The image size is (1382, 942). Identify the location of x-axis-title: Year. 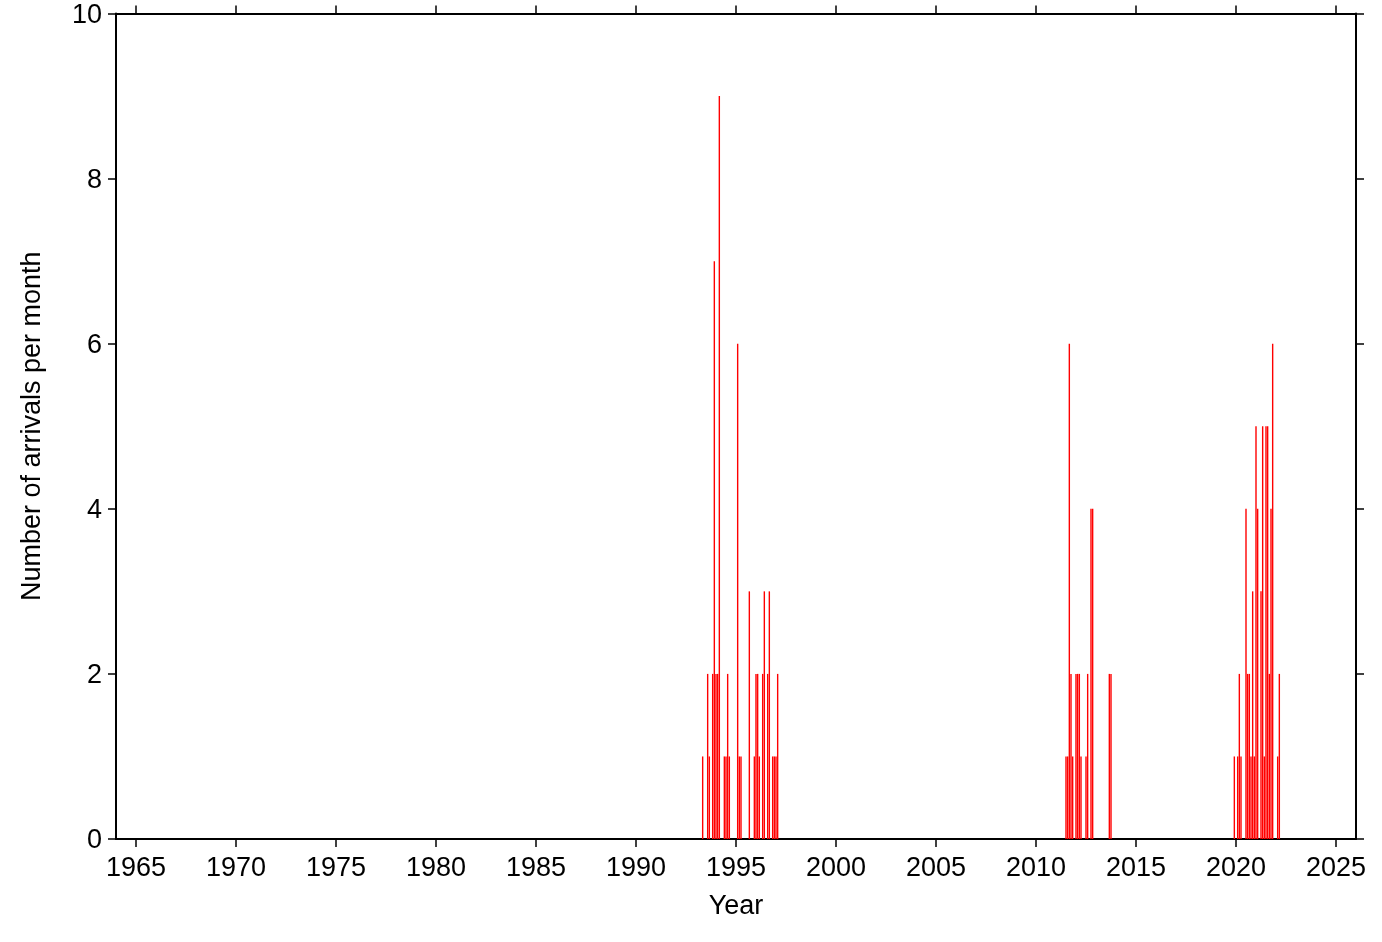
(736, 904).